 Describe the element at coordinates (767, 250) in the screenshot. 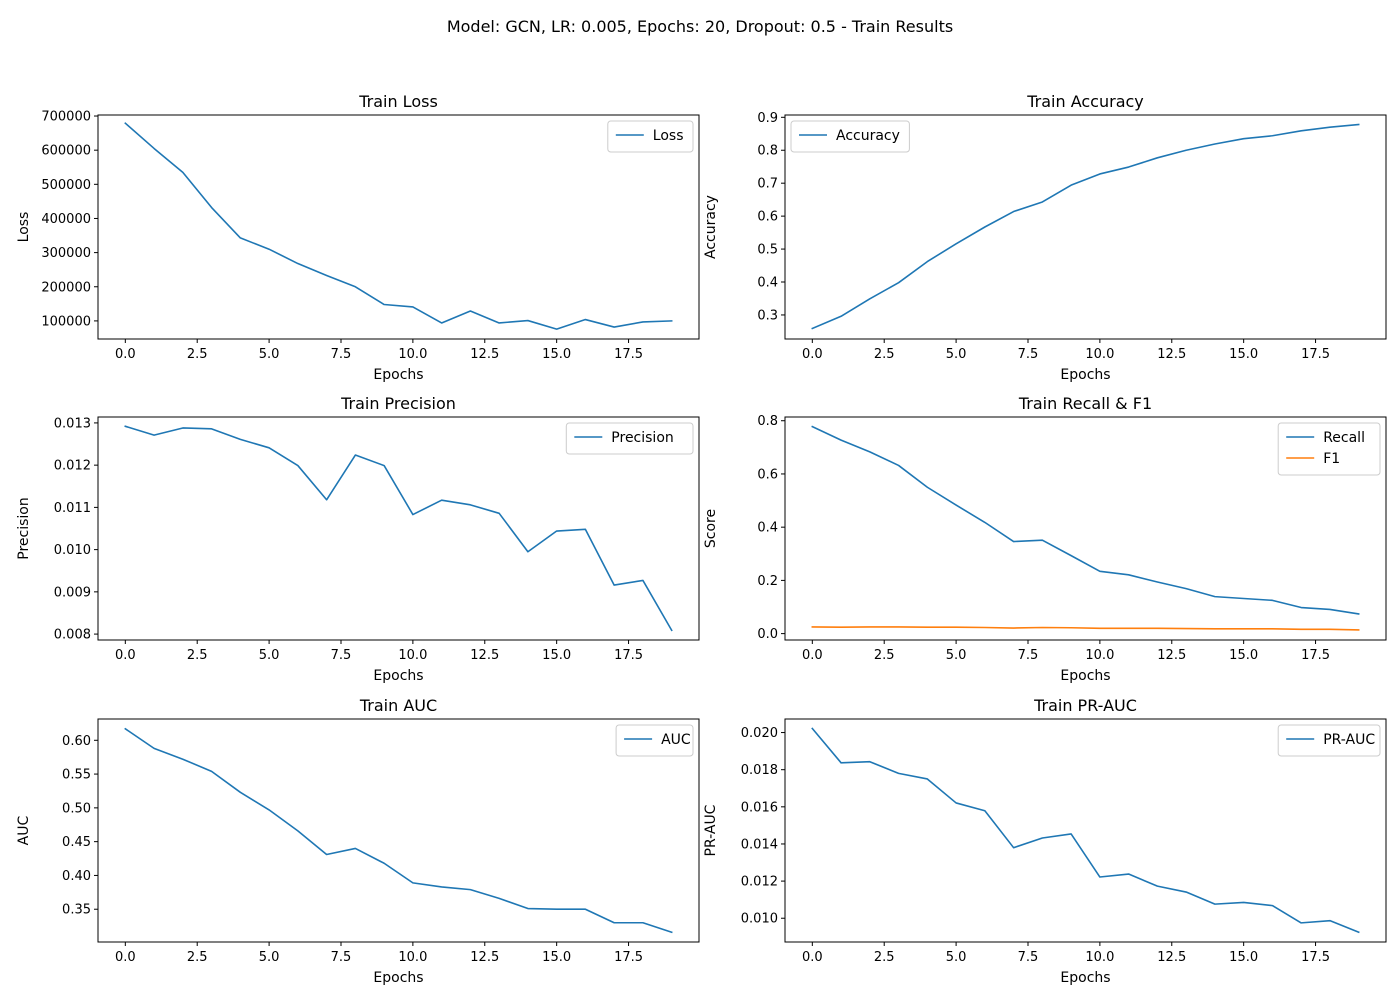

I see `chart-1-y-tick-label: 0.5` at that location.